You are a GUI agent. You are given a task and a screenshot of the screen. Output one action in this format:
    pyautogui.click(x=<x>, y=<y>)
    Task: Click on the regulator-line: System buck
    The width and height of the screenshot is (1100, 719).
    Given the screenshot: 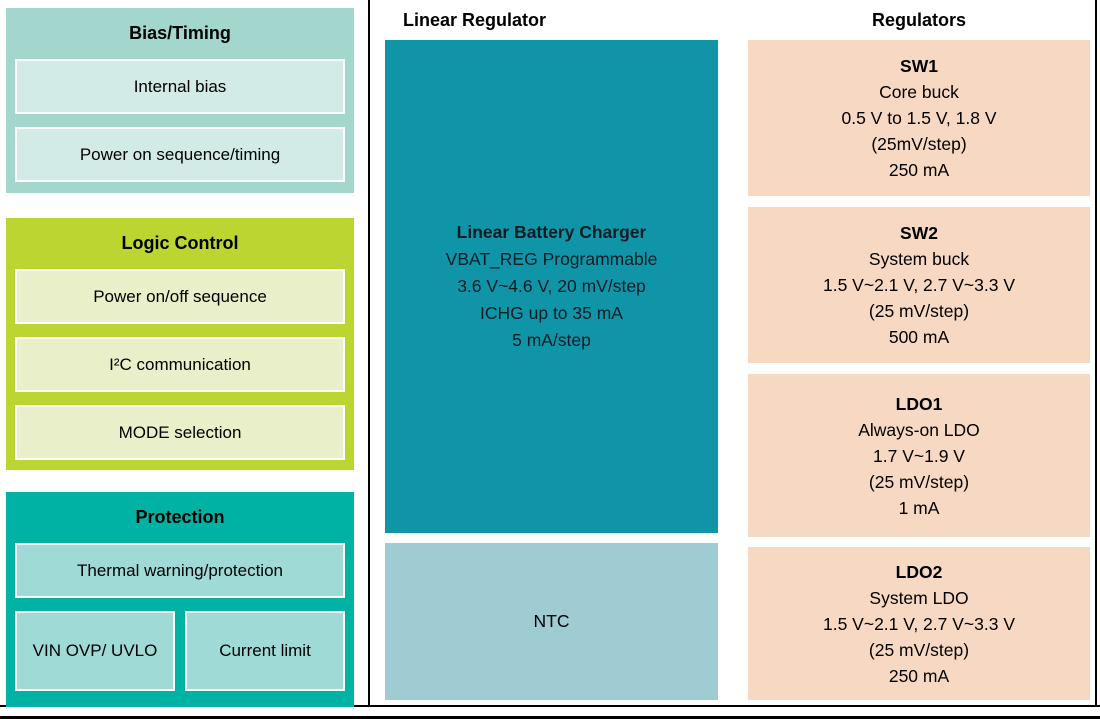 What is the action you would take?
    pyautogui.click(x=919, y=259)
    